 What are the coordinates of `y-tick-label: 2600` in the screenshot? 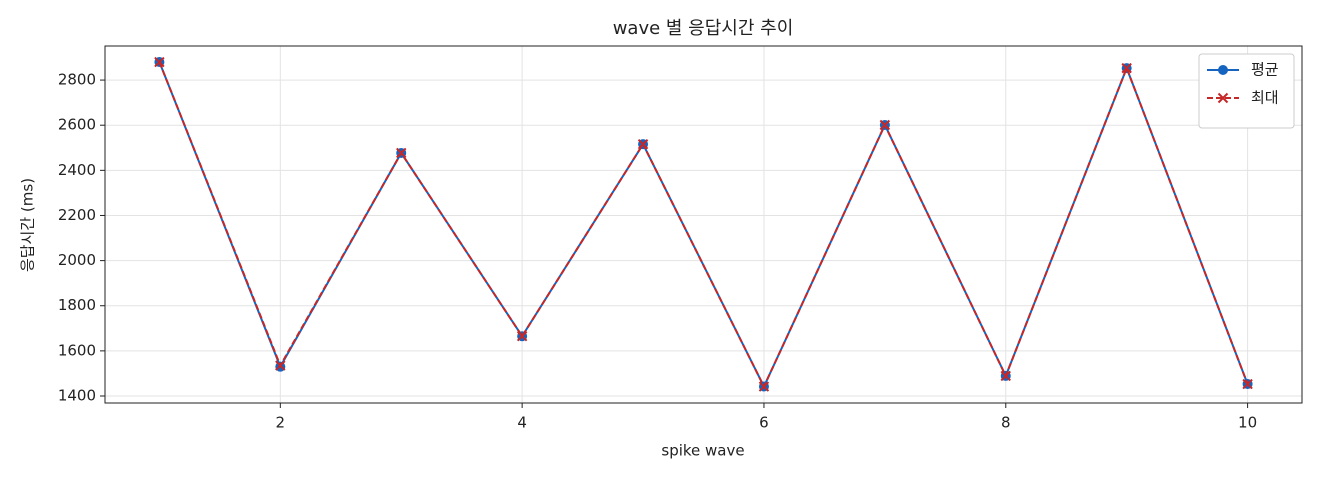 It's located at (77, 125).